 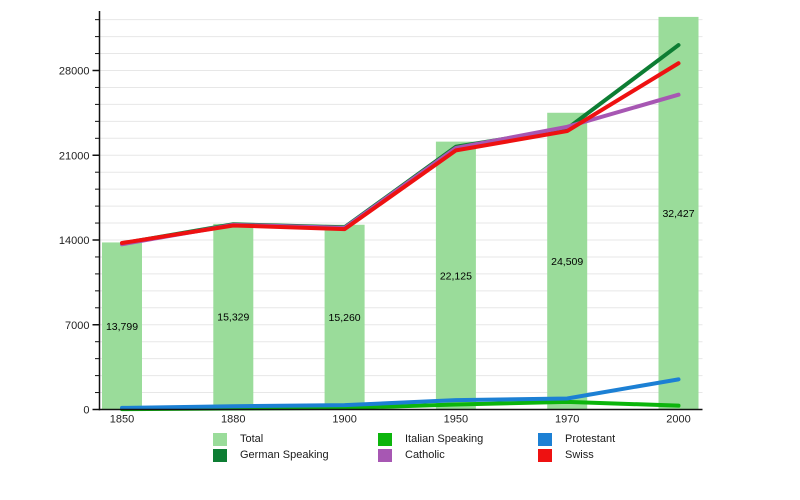 I want to click on x-axis-label-2000: 2000, so click(x=678, y=420).